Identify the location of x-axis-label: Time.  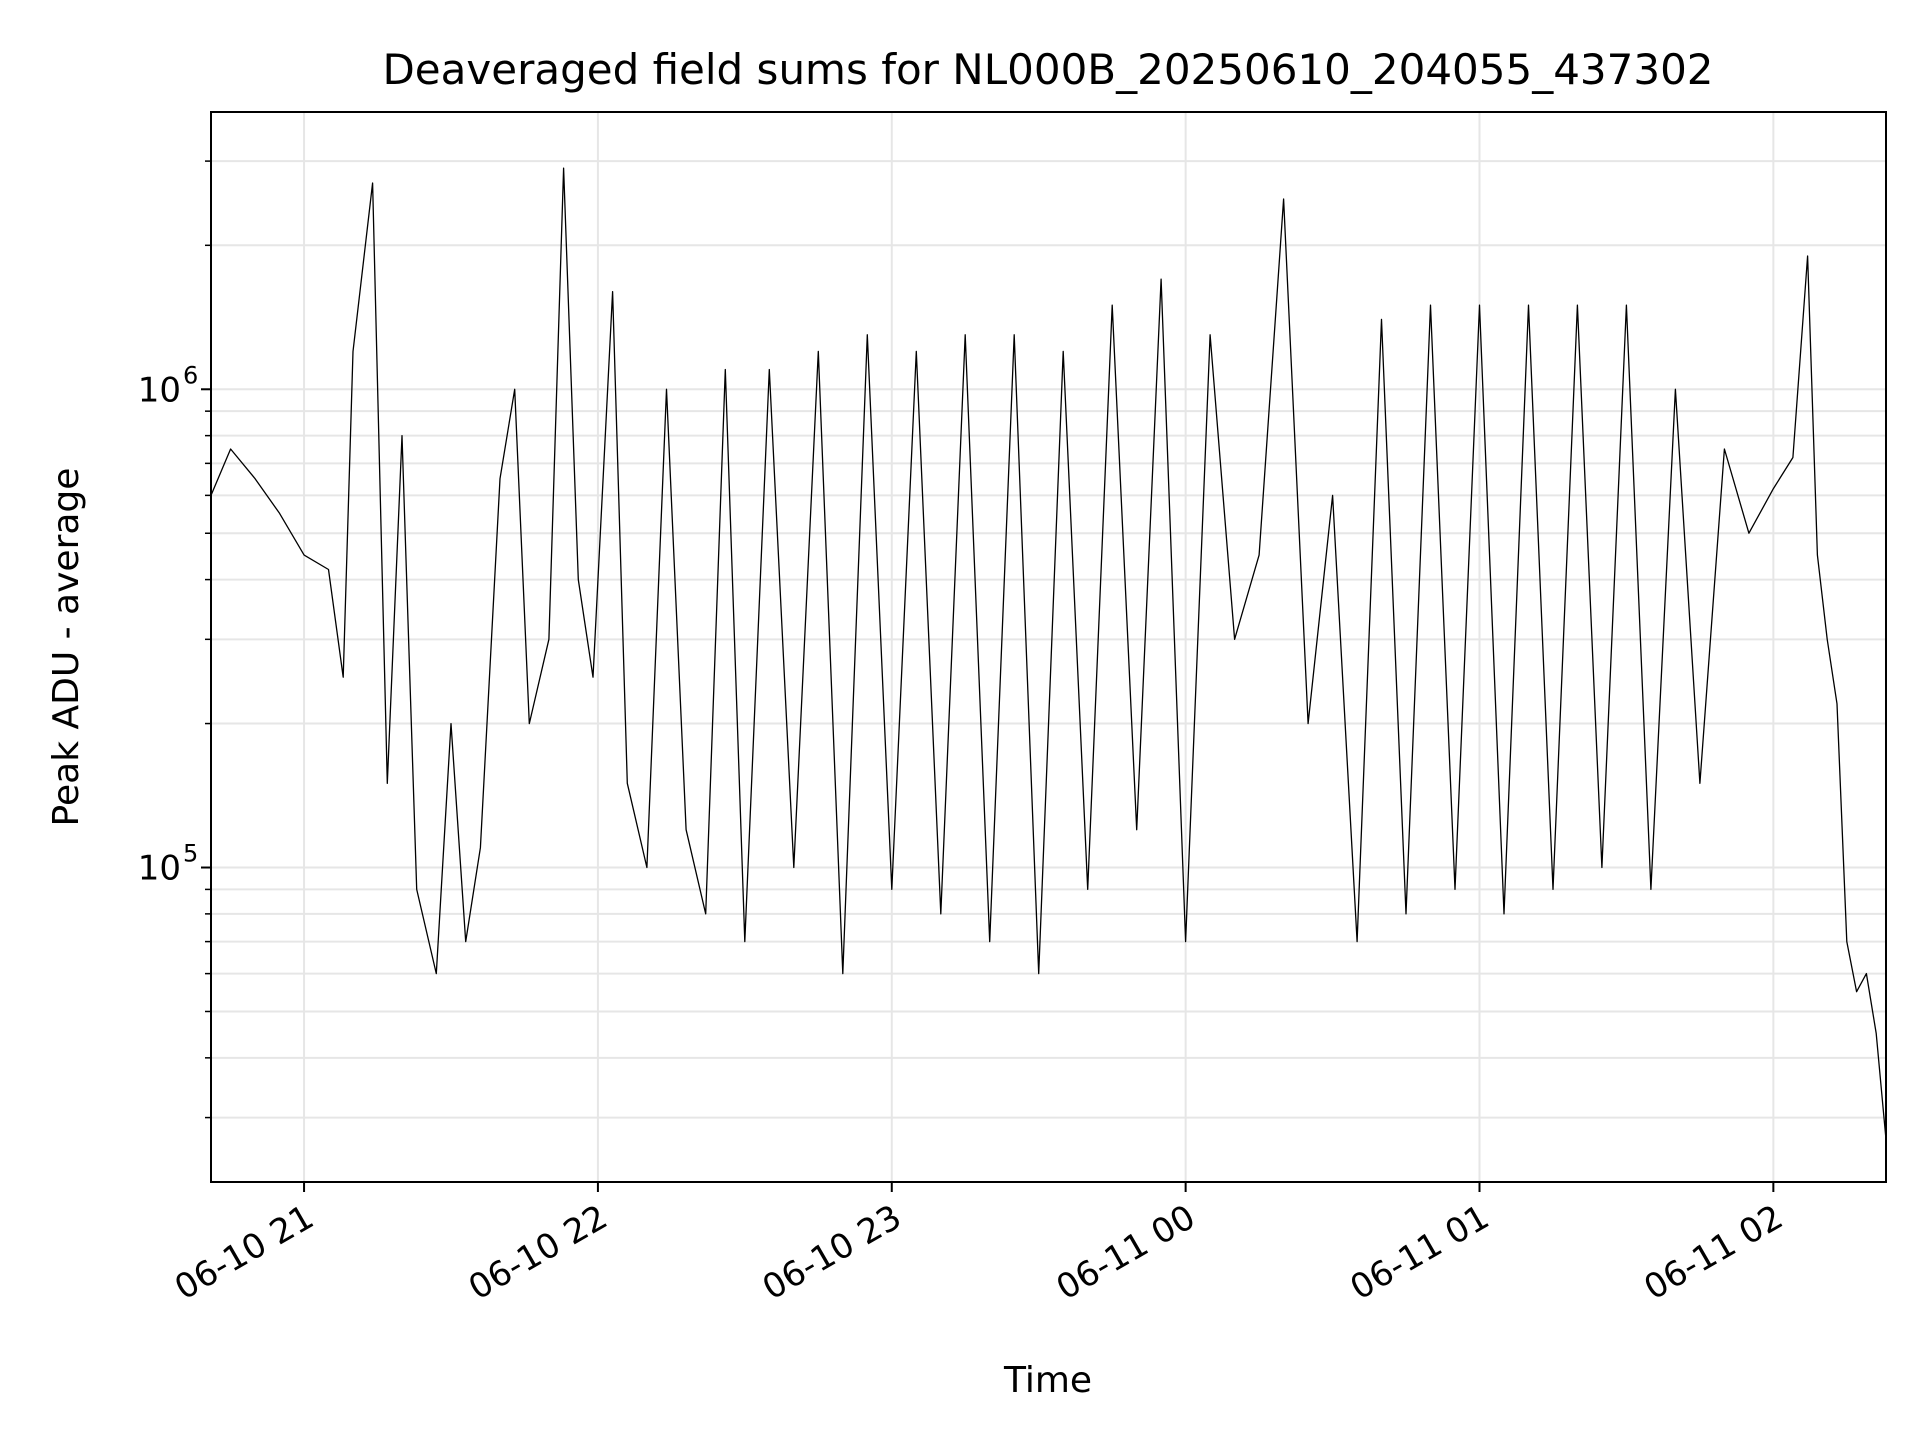
(1047, 1380).